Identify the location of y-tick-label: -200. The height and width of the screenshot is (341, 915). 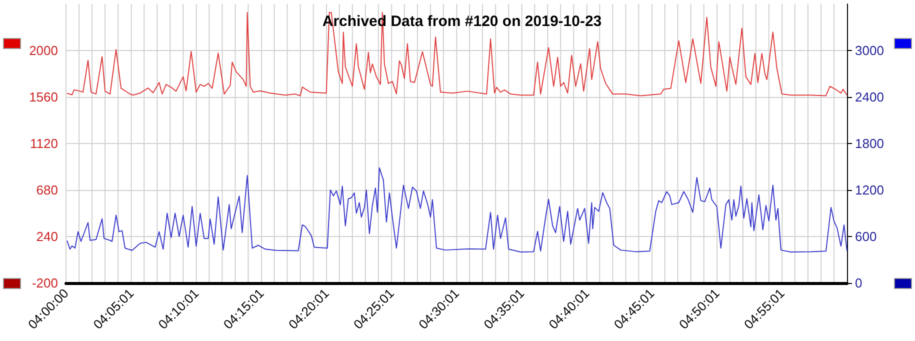
(45, 283).